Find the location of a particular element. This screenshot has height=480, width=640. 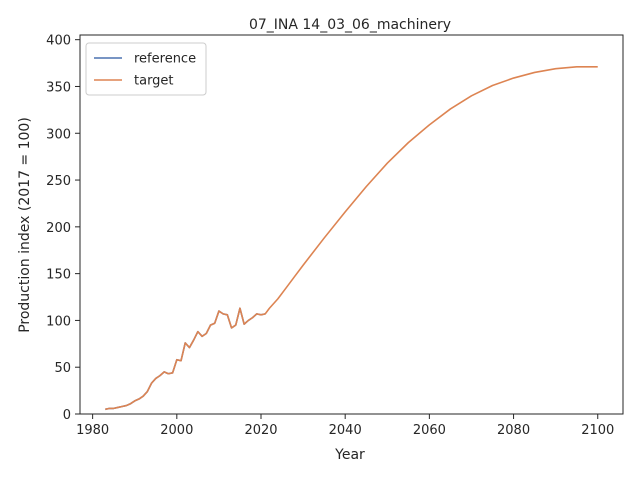

legend: reference target is located at coordinates (146, 69).